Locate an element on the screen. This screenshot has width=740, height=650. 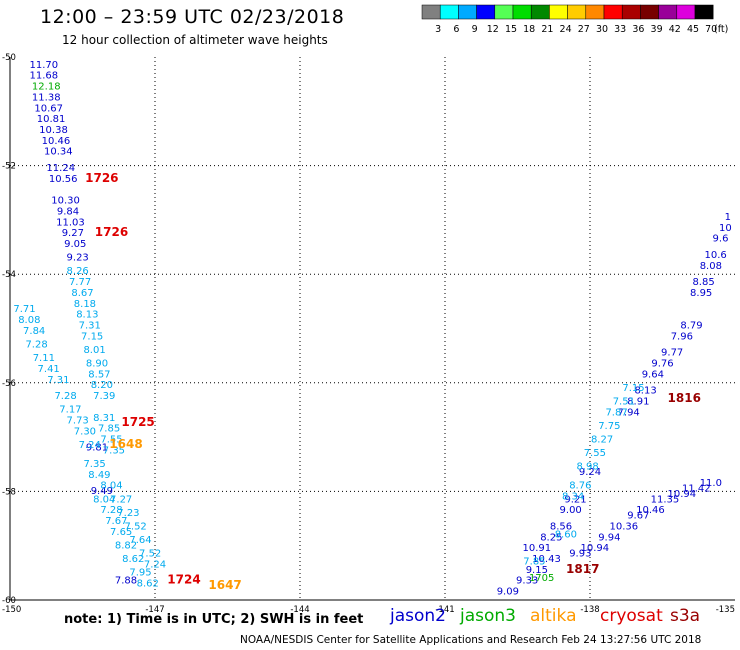
swh-label-altika: 7.95 is located at coordinates (140, 573).